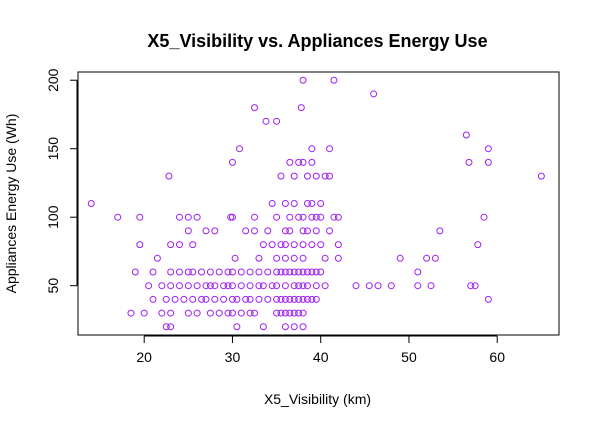  Describe the element at coordinates (11, 204) in the screenshot. I see `y-axis-label: Appliances Energy Use (Wh)` at that location.